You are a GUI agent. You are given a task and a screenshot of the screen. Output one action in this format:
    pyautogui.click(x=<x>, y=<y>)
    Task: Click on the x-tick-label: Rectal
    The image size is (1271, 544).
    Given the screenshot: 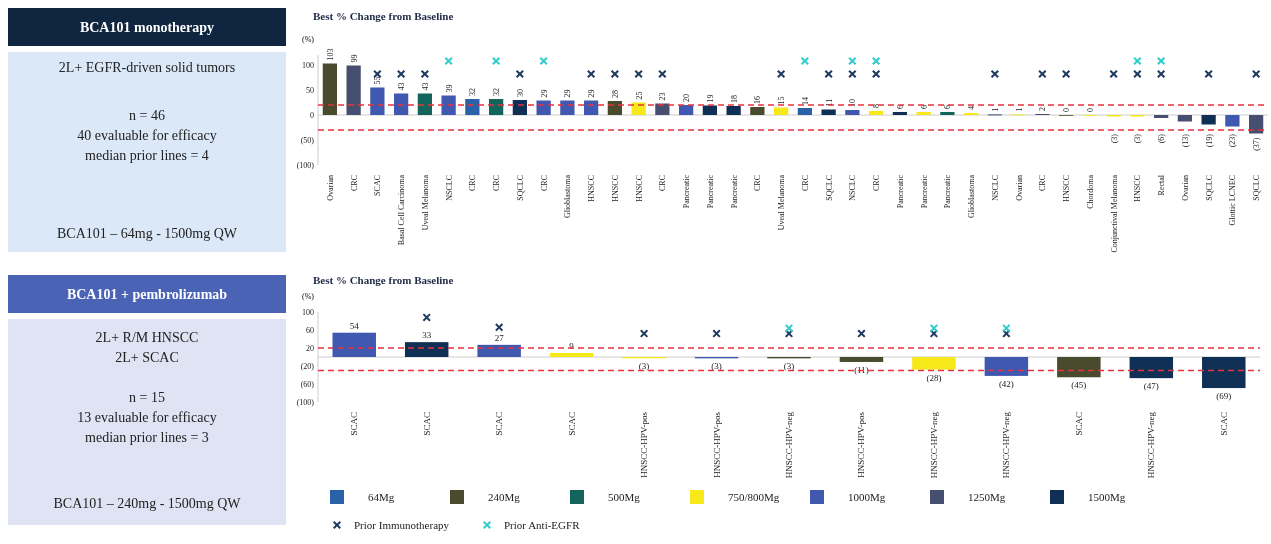 What is the action you would take?
    pyautogui.click(x=1162, y=185)
    